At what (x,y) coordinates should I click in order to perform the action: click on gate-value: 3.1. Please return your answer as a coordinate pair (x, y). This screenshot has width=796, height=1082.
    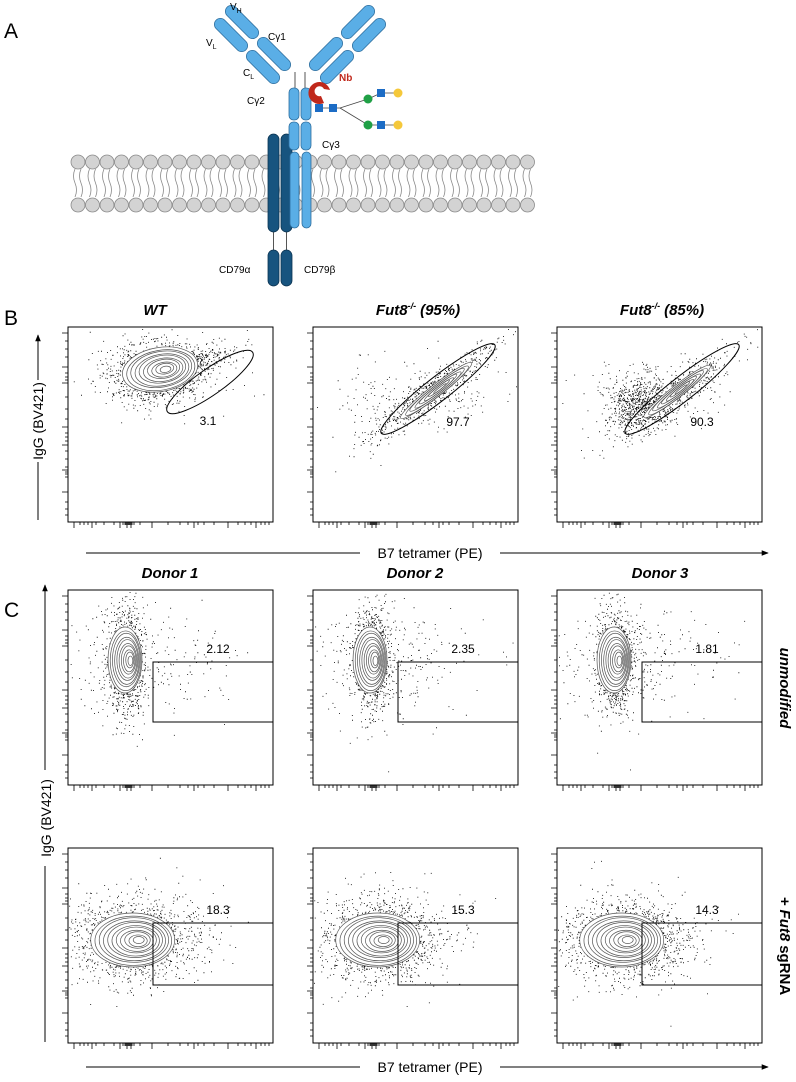
    Looking at the image, I should click on (208, 421).